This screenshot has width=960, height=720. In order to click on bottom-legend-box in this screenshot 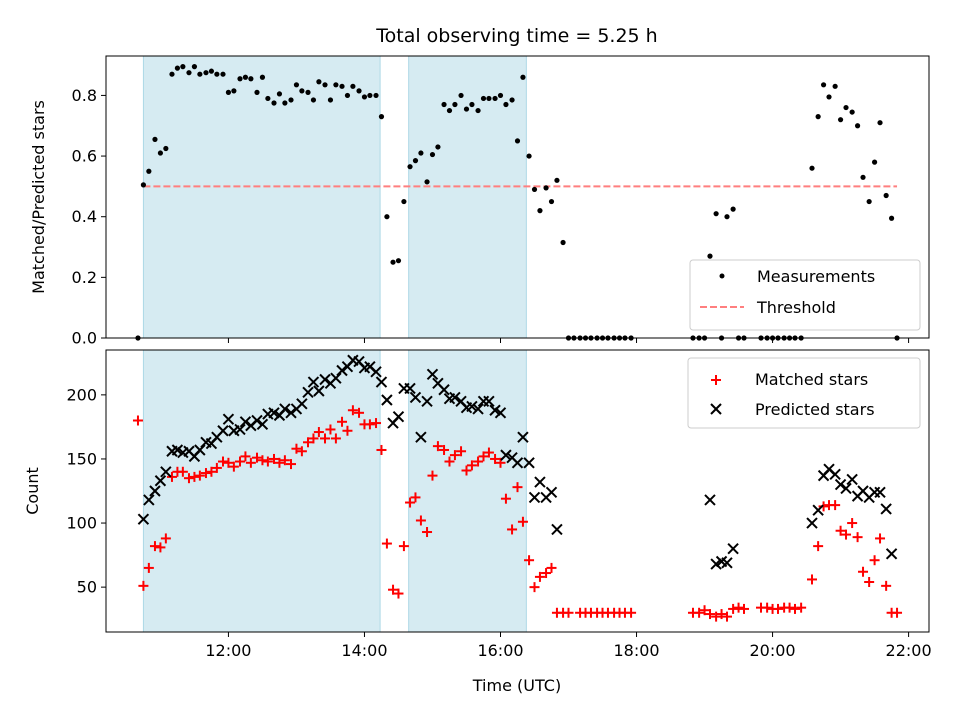, I will do `click(804, 393)`.